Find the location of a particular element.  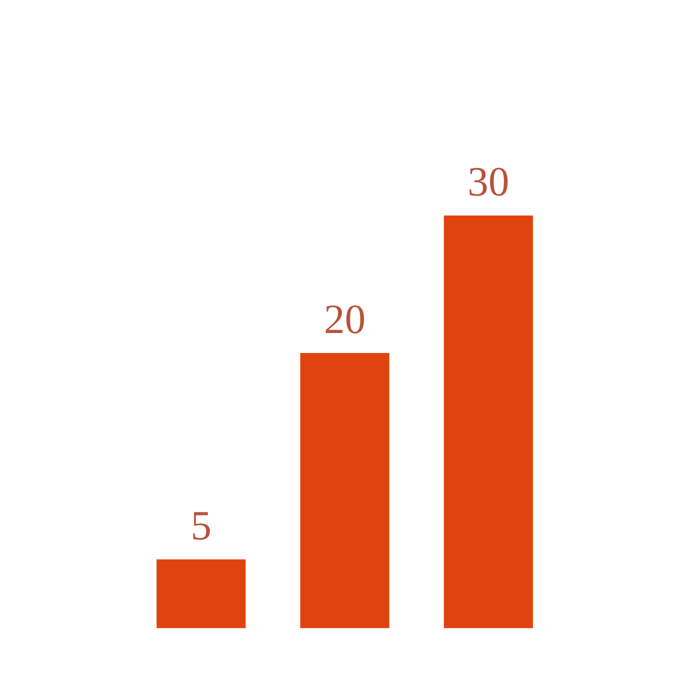

data-label: 20 is located at coordinates (345, 319).